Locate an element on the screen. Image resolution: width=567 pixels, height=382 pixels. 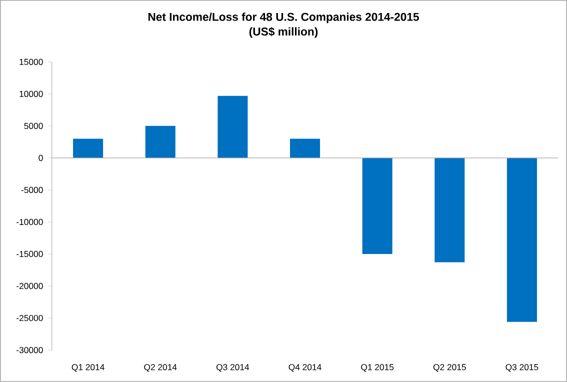
x-tick-label: Q4 2014 is located at coordinates (305, 368).